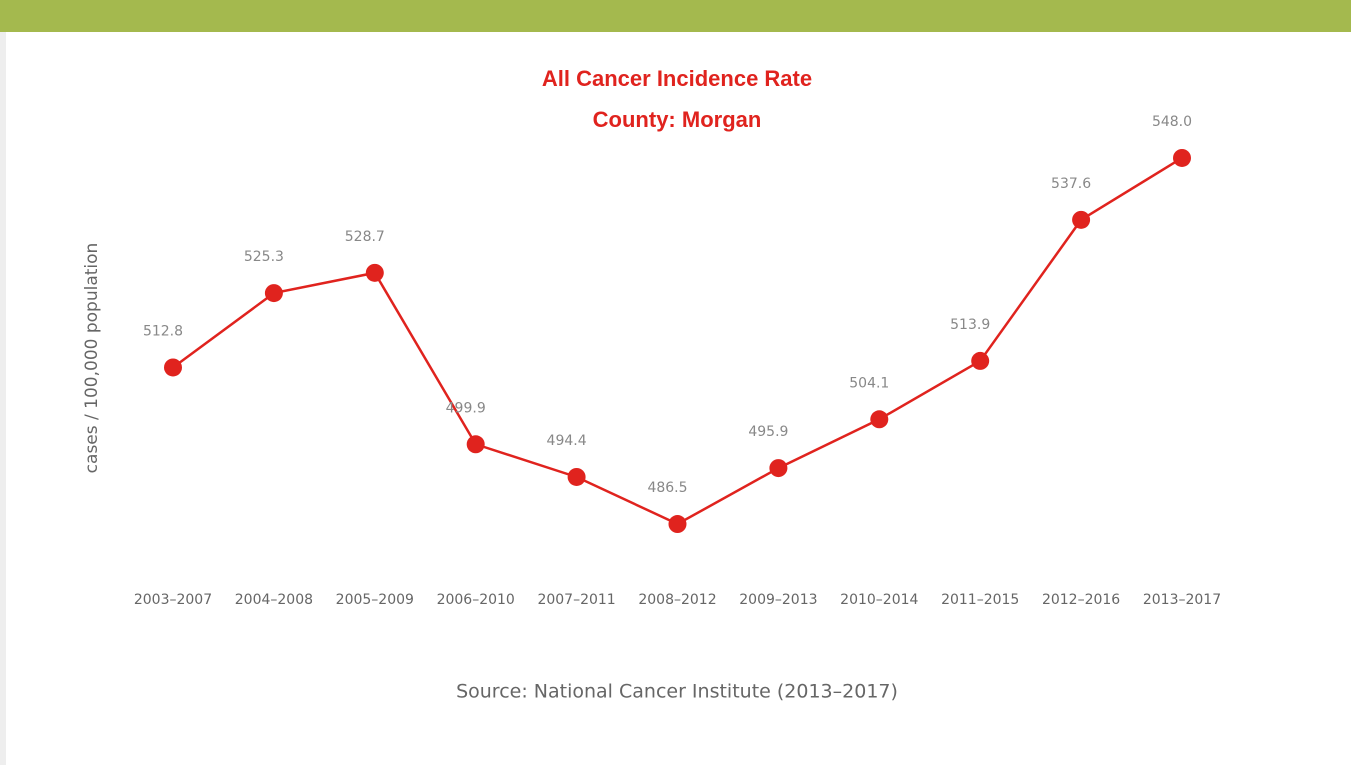 This screenshot has width=1351, height=765. What do you see at coordinates (567, 441) in the screenshot?
I see `value-label: 494.4` at bounding box center [567, 441].